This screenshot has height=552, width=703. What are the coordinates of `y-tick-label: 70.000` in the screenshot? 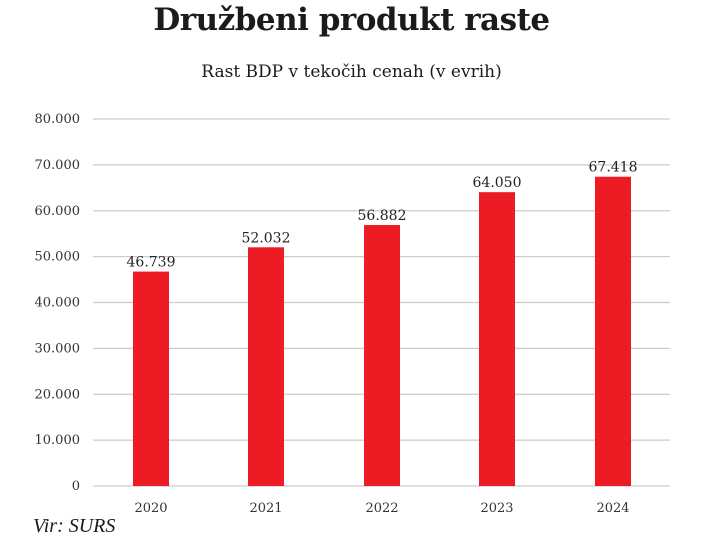 It's located at (58, 165).